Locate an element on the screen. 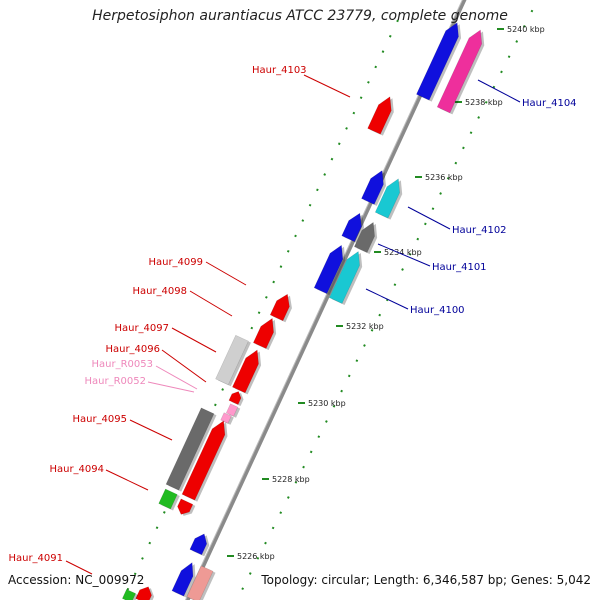  gene-label-haur-r0052: Haur_R0052 is located at coordinates (116, 381).